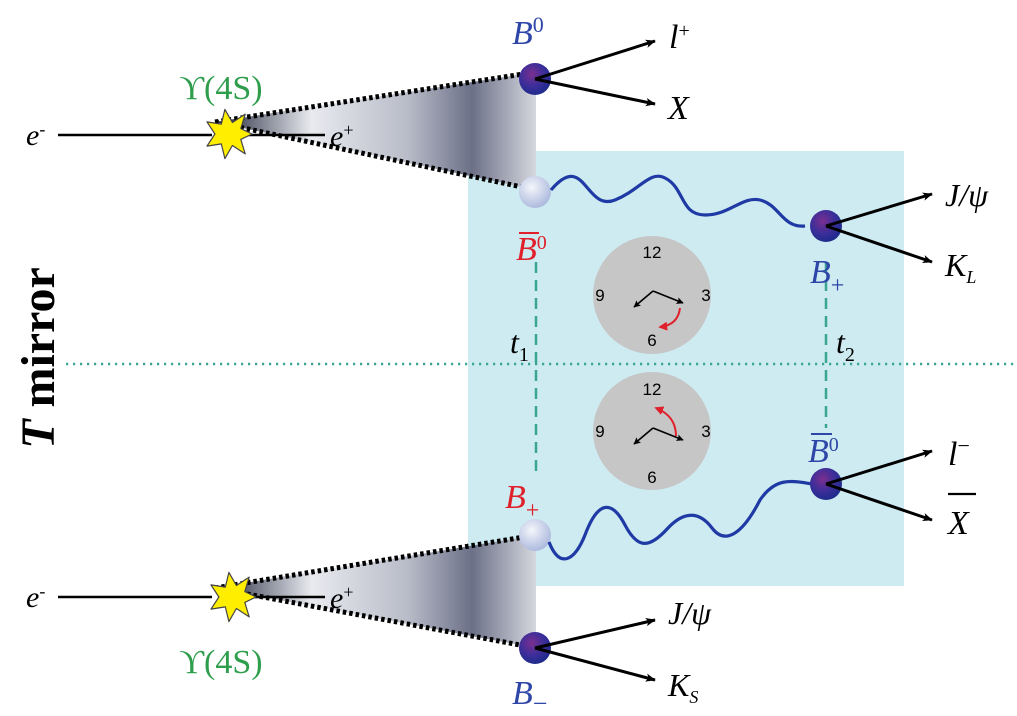 The image size is (1017, 716). Describe the element at coordinates (643, 436) in the screenshot. I see `reversed-clock-hand-left` at that location.